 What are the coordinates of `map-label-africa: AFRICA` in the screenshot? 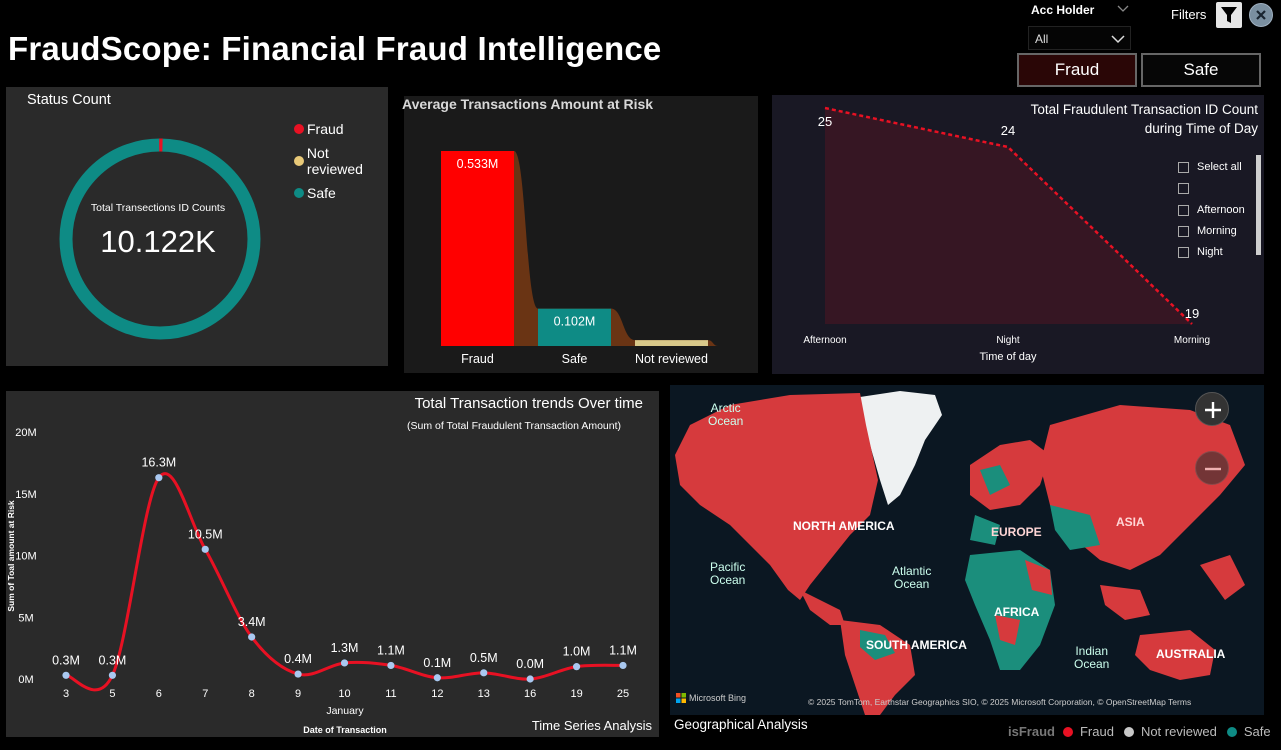 It's located at (1017, 612).